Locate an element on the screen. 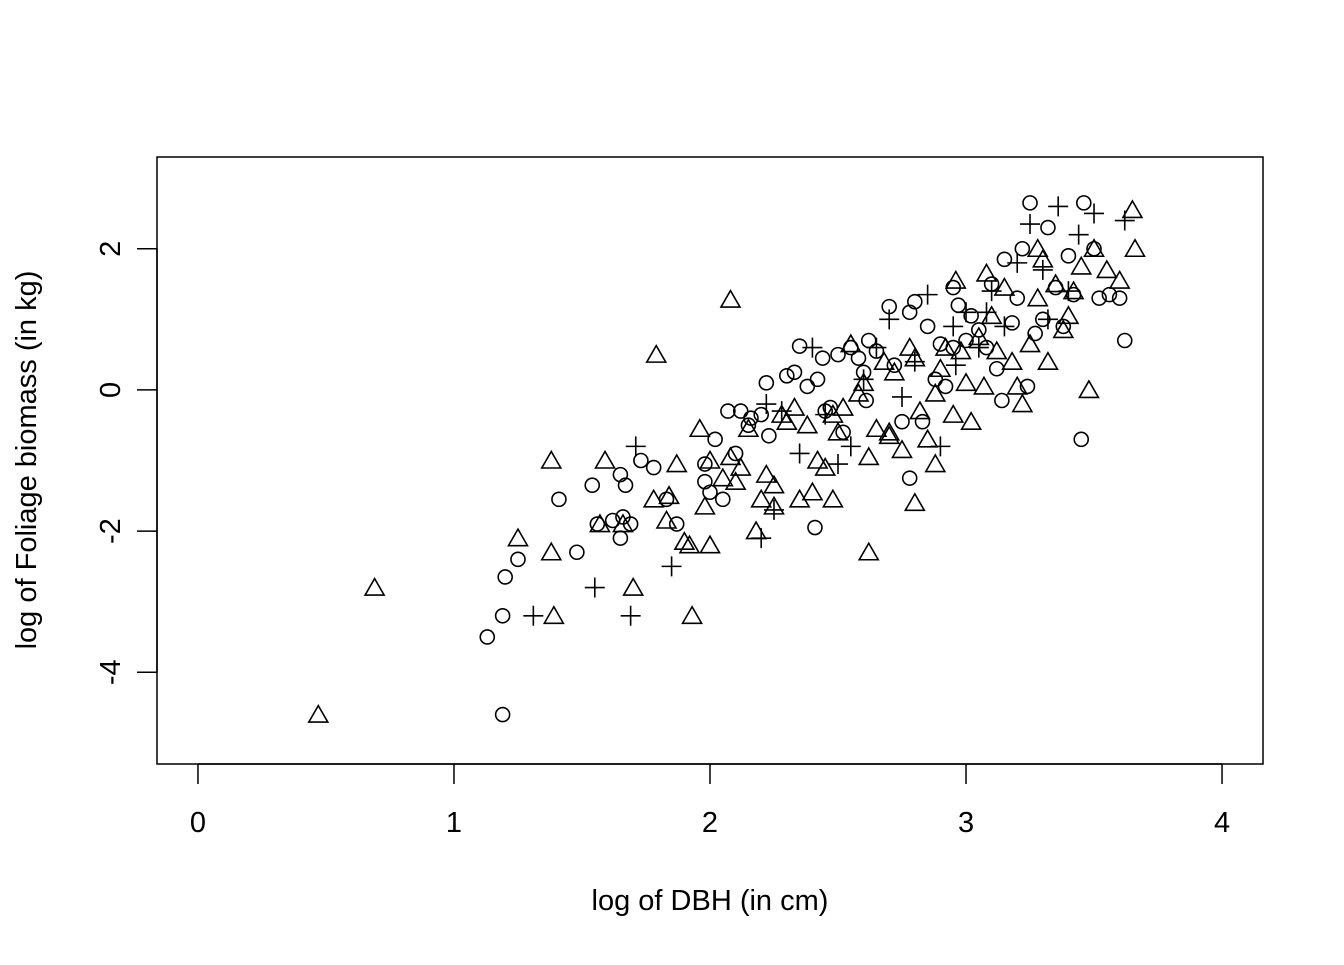 The height and width of the screenshot is (965, 1344). y-axis: -4 -2 0 2 is located at coordinates (126, 463).